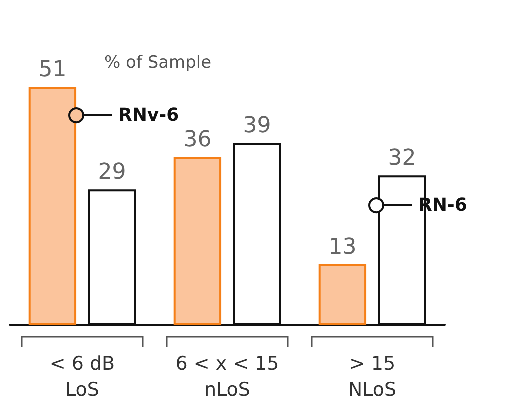 The image size is (525, 413). What do you see at coordinates (342, 247) in the screenshot?
I see `data-label: 13` at bounding box center [342, 247].